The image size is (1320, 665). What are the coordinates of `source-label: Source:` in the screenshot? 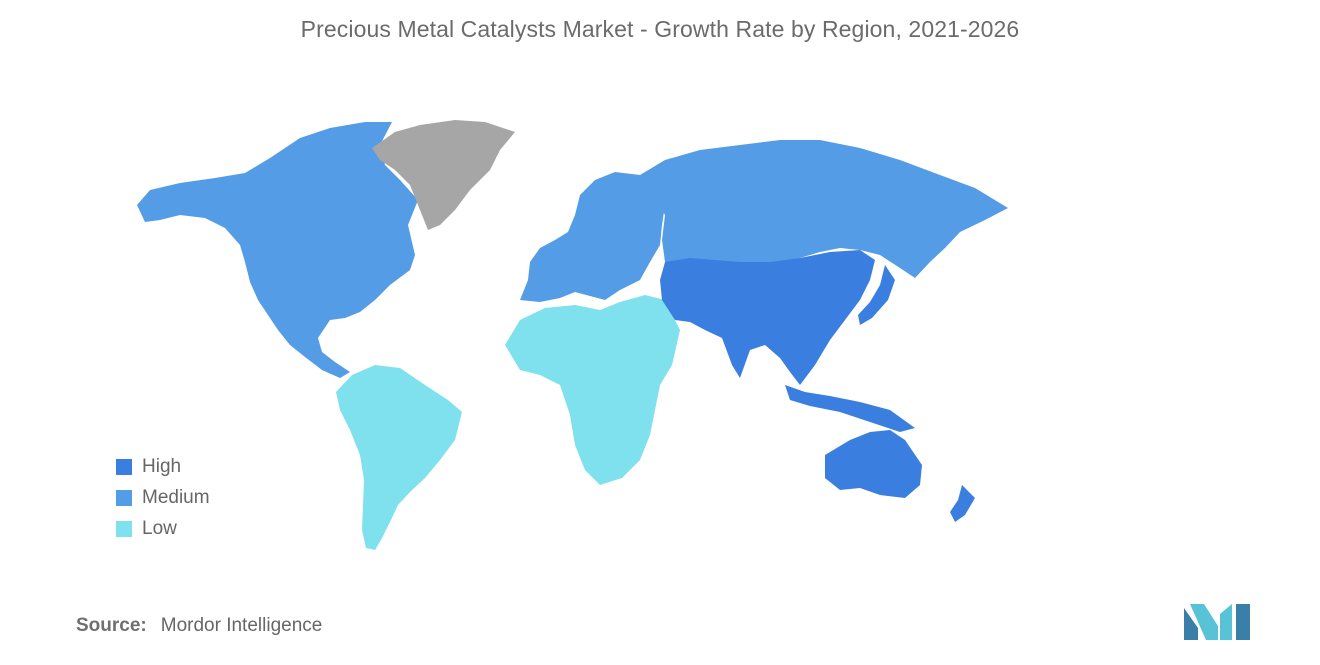 It's located at (111, 625).